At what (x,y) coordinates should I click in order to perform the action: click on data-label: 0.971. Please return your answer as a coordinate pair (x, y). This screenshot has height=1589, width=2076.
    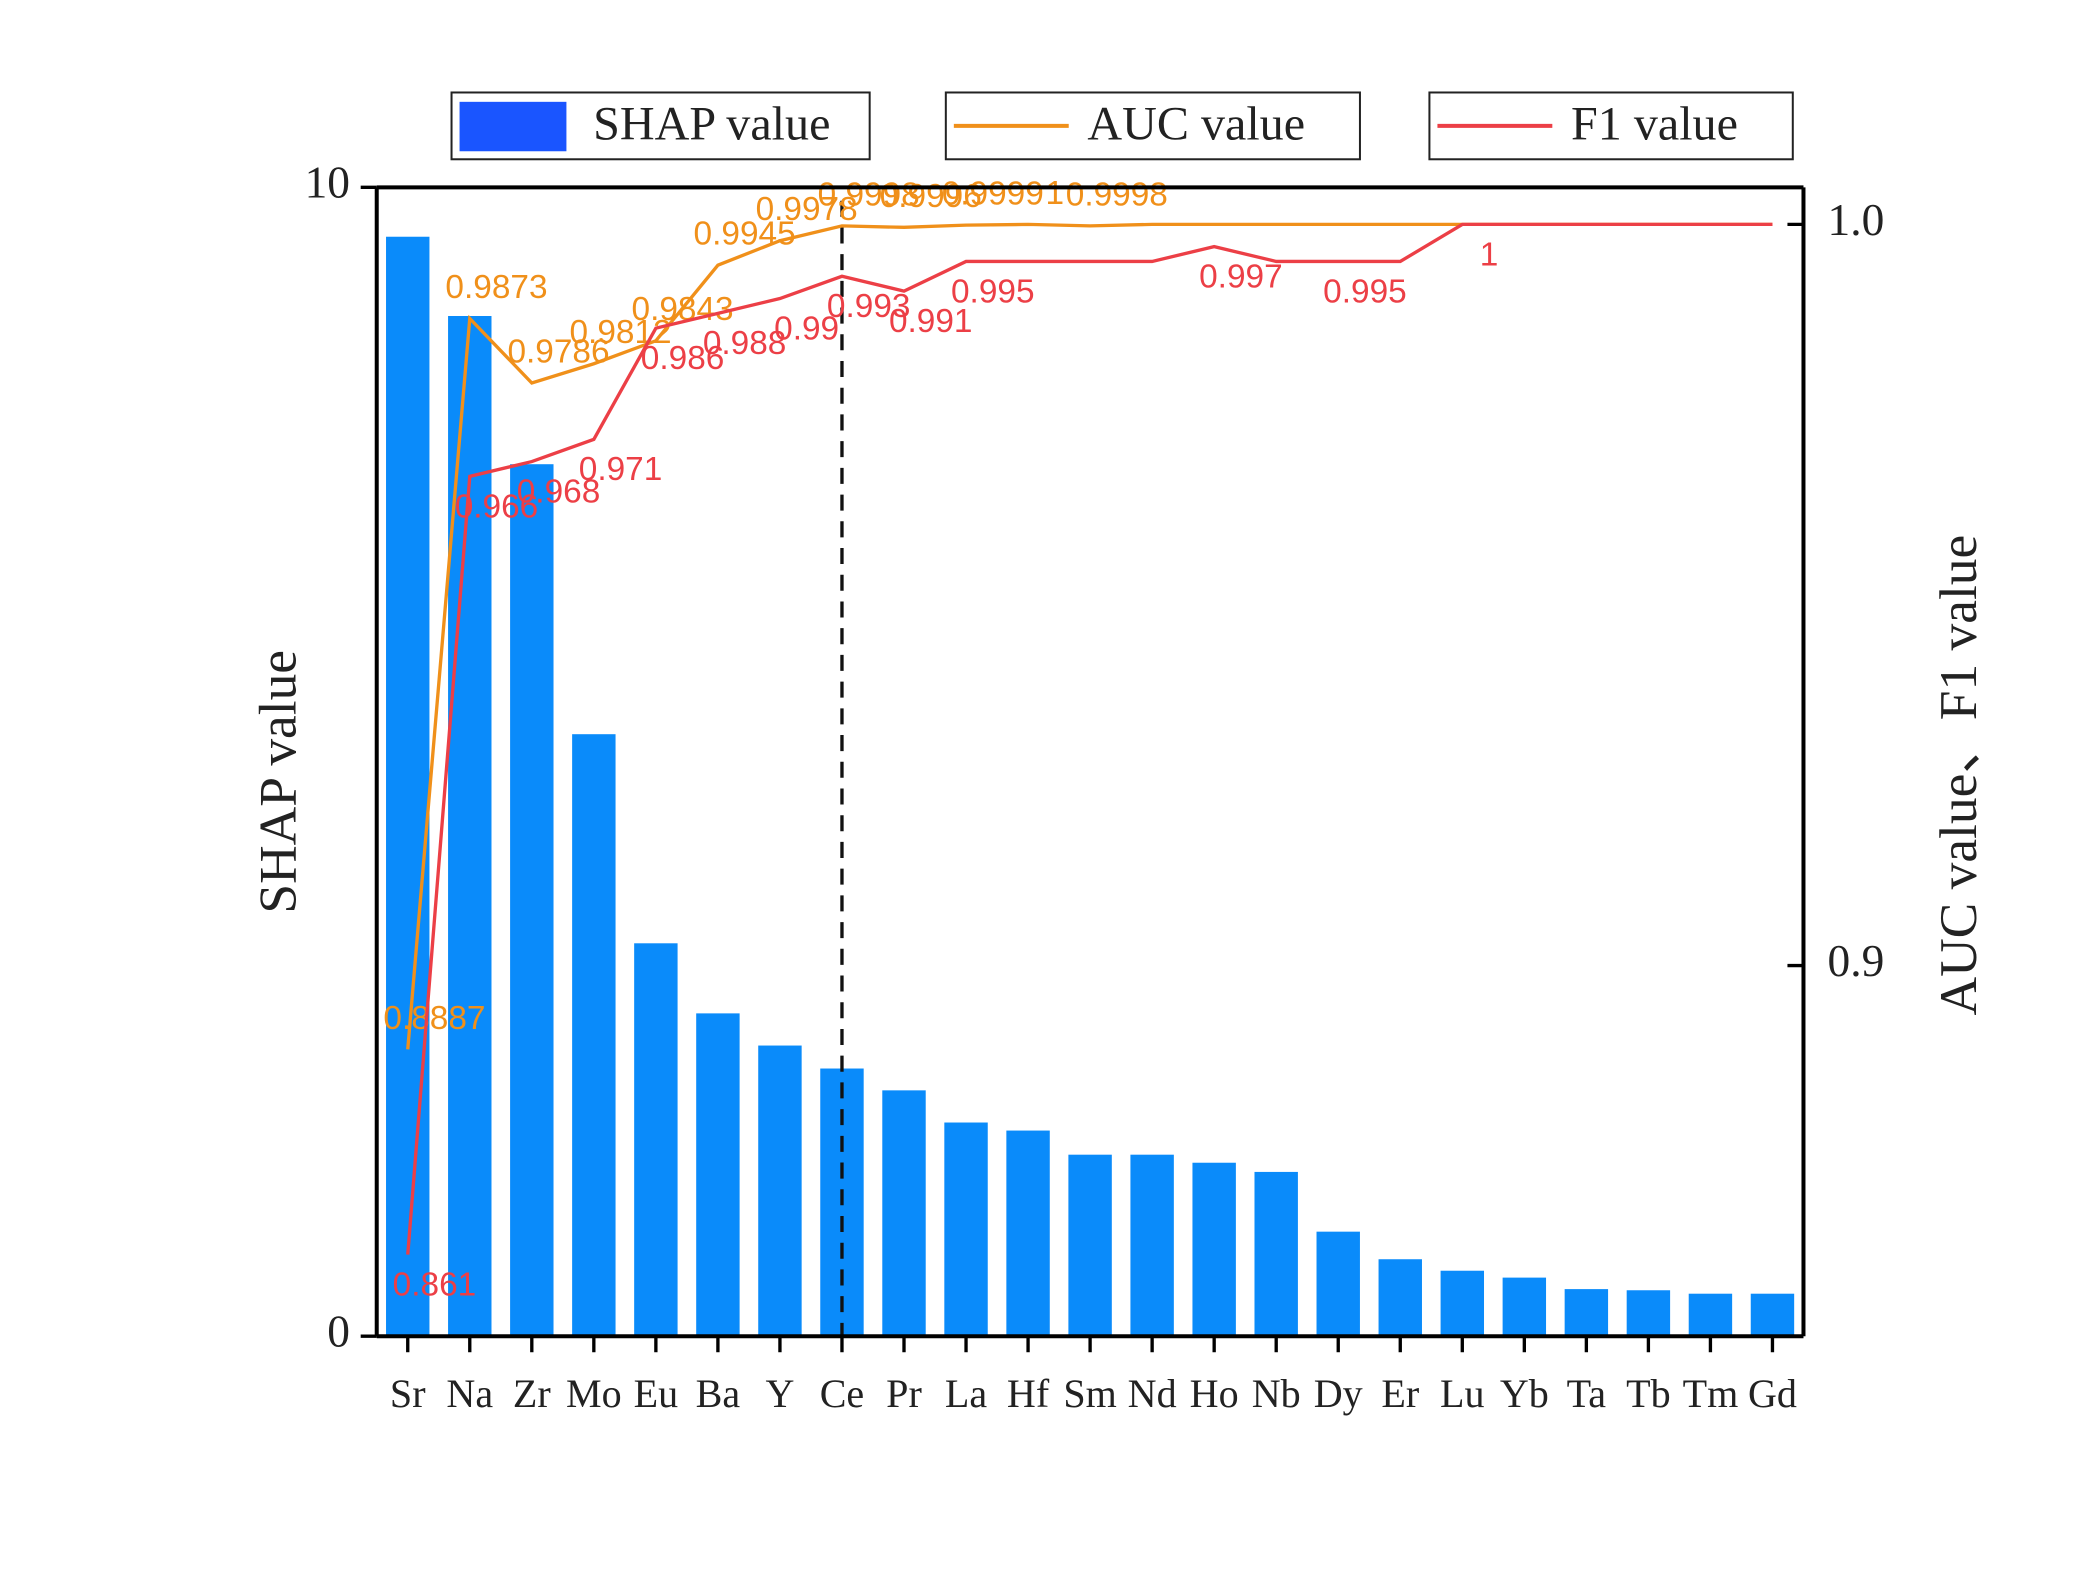
    Looking at the image, I should click on (621, 469).